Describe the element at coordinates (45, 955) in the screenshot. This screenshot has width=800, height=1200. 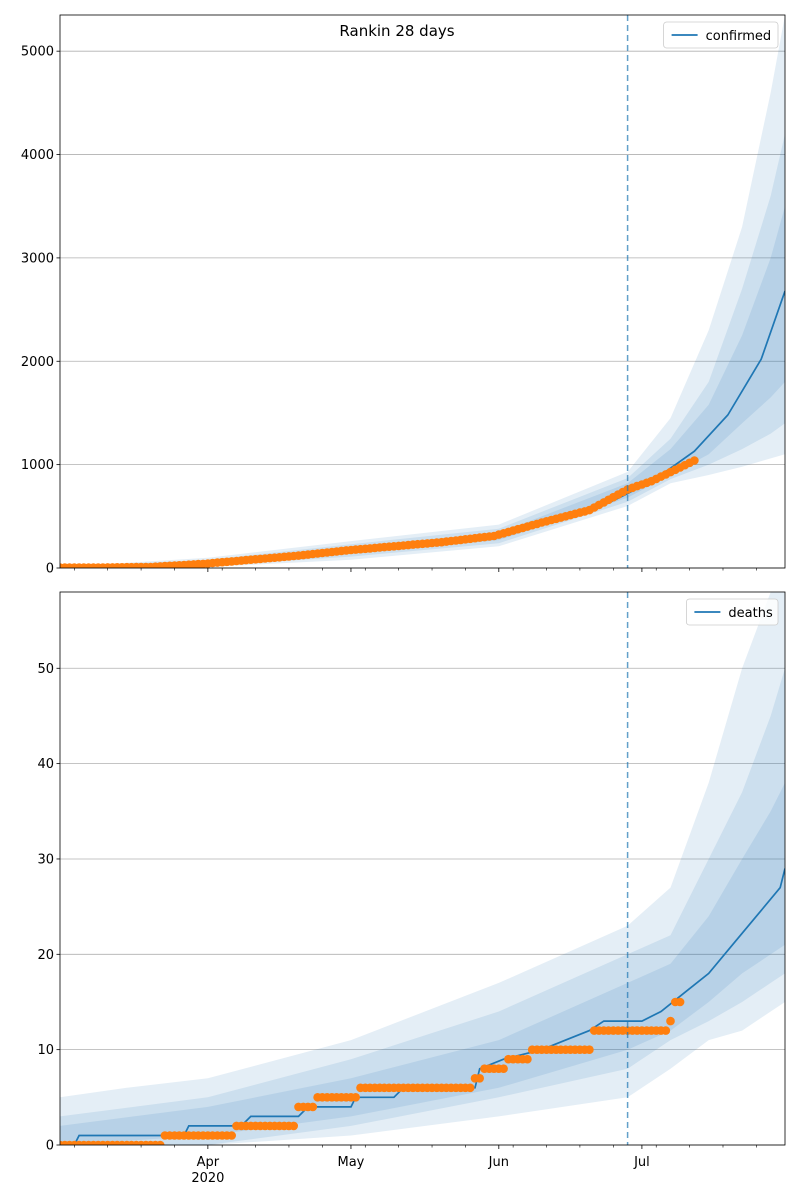
I see `y-tick-label: 20` at that location.